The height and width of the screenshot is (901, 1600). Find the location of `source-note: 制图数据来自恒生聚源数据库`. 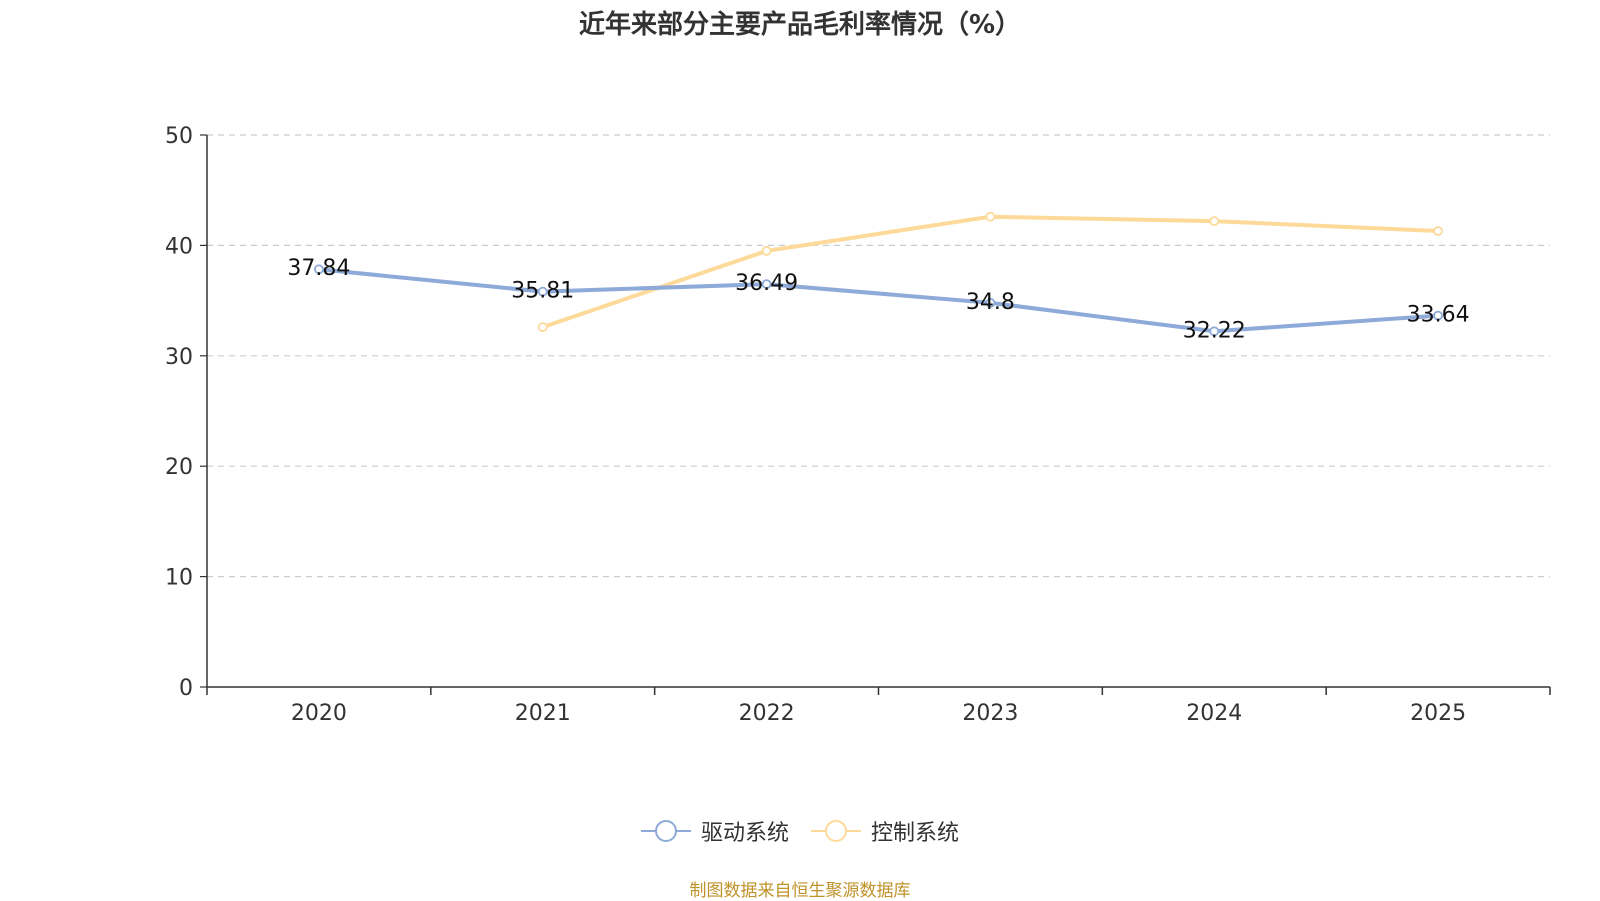

source-note: 制图数据来自恒生聚源数据库 is located at coordinates (800, 891).